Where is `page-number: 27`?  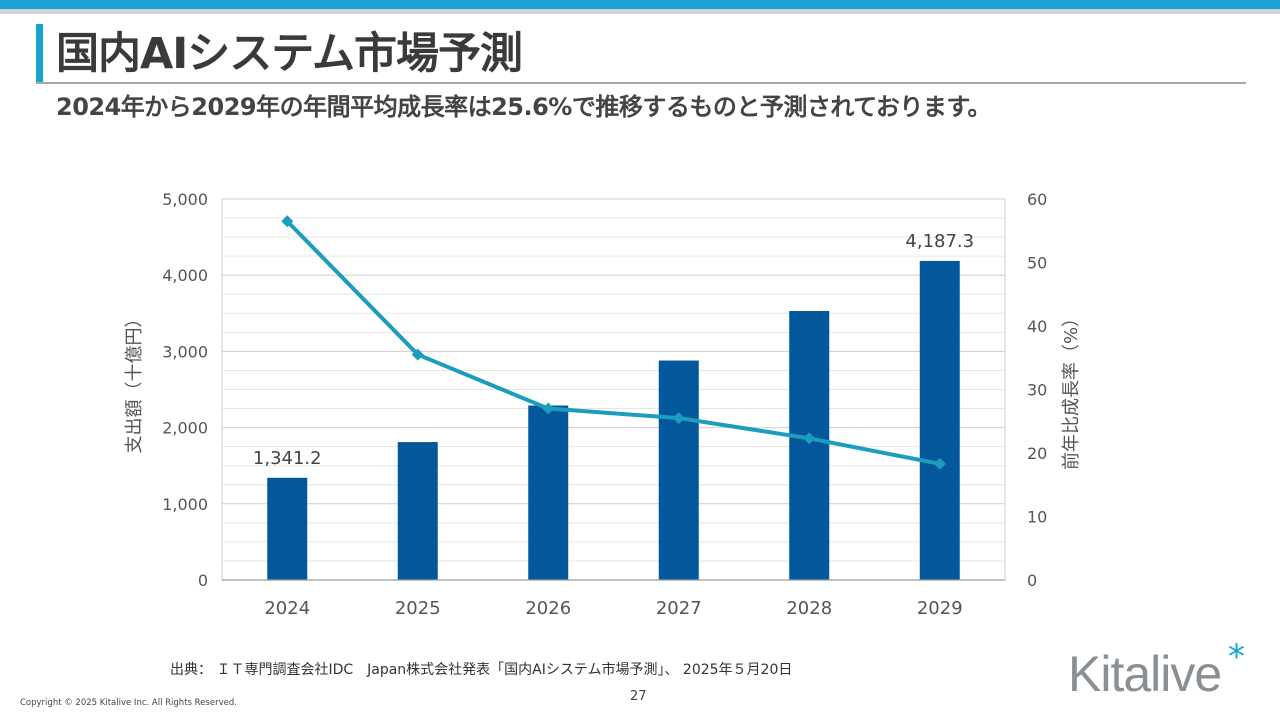 page-number: 27 is located at coordinates (638, 696).